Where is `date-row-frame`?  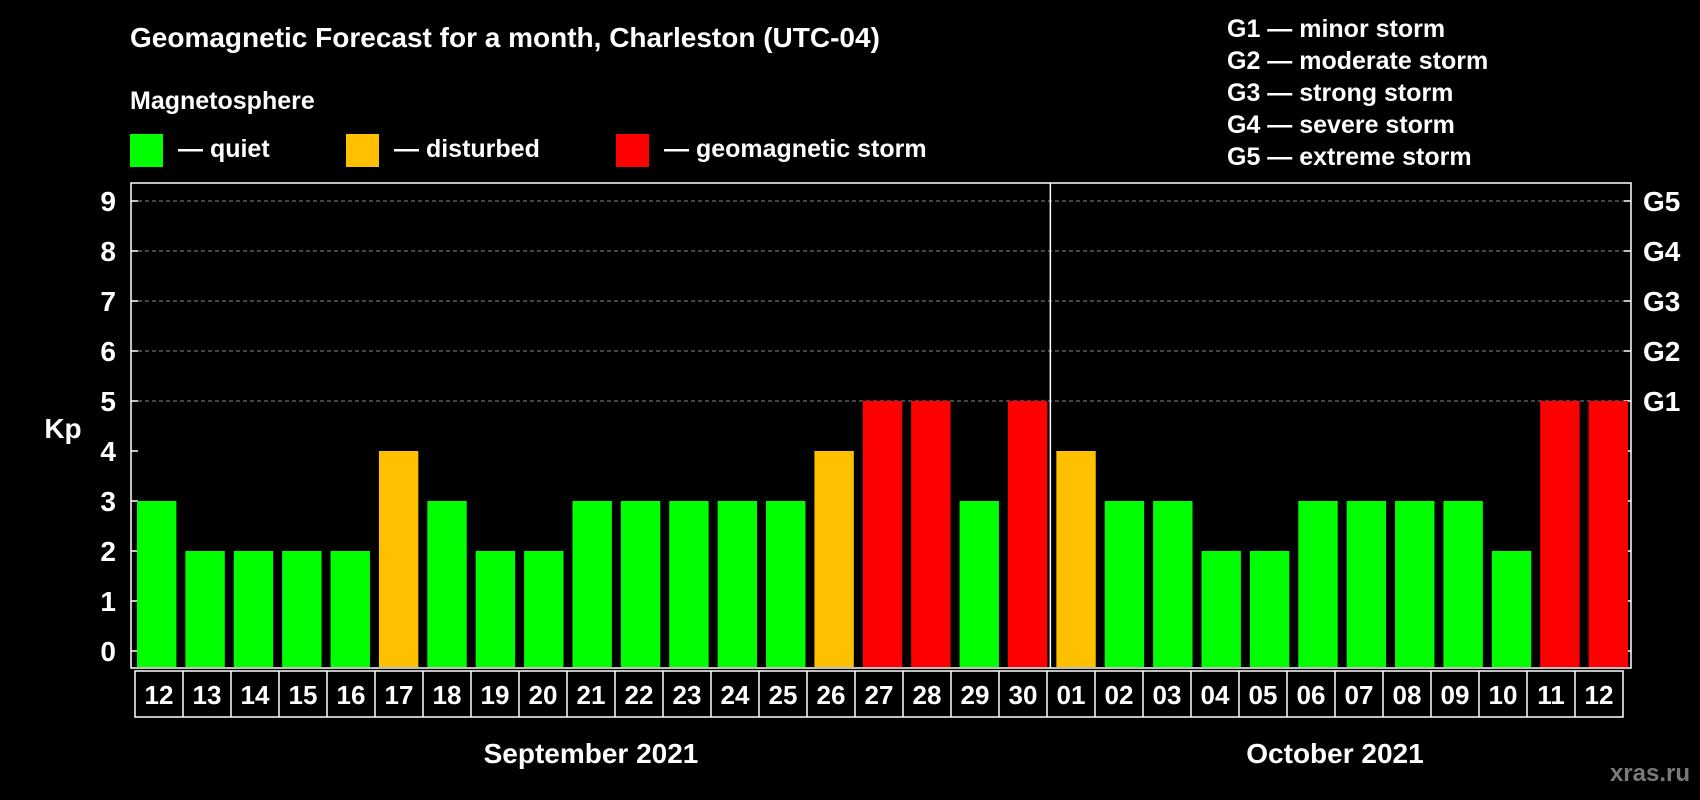
date-row-frame is located at coordinates (879, 694).